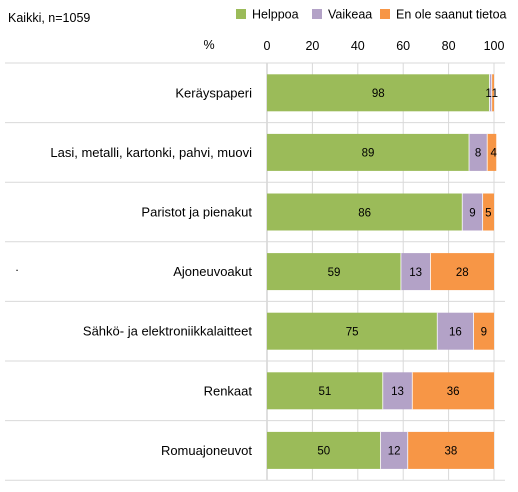 This screenshot has height=492, width=518. What do you see at coordinates (212, 271) in the screenshot?
I see `category-label: Ajoneuvoakut` at bounding box center [212, 271].